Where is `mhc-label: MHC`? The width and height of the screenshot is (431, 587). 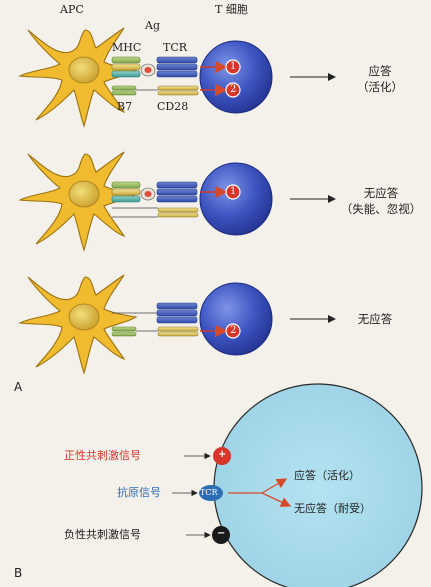 mhc-label: MHC is located at coordinates (127, 47).